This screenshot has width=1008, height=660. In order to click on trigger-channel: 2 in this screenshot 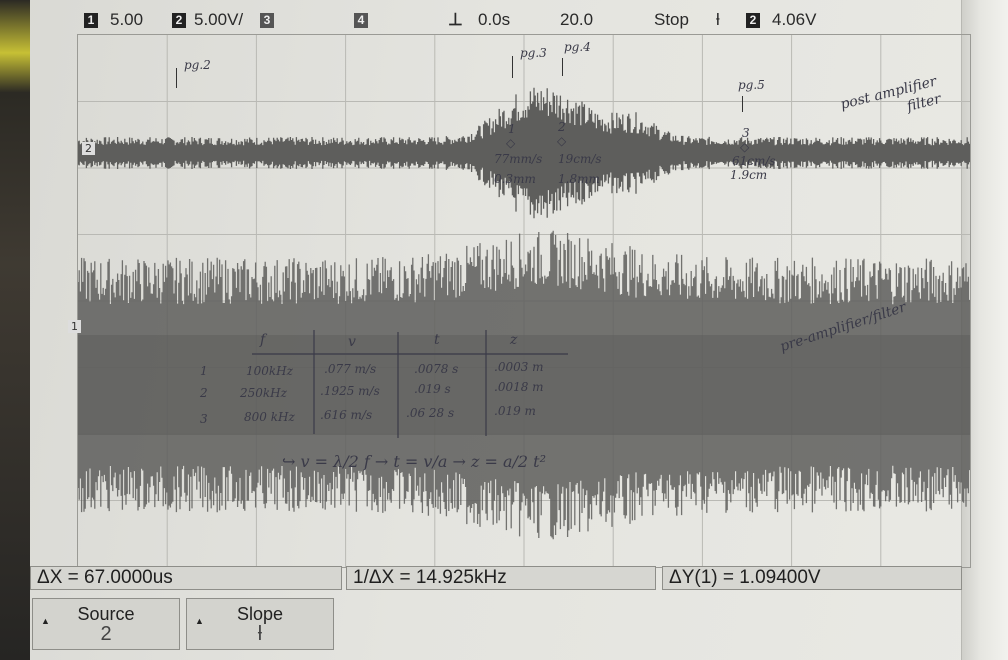, I will do `click(753, 20)`.